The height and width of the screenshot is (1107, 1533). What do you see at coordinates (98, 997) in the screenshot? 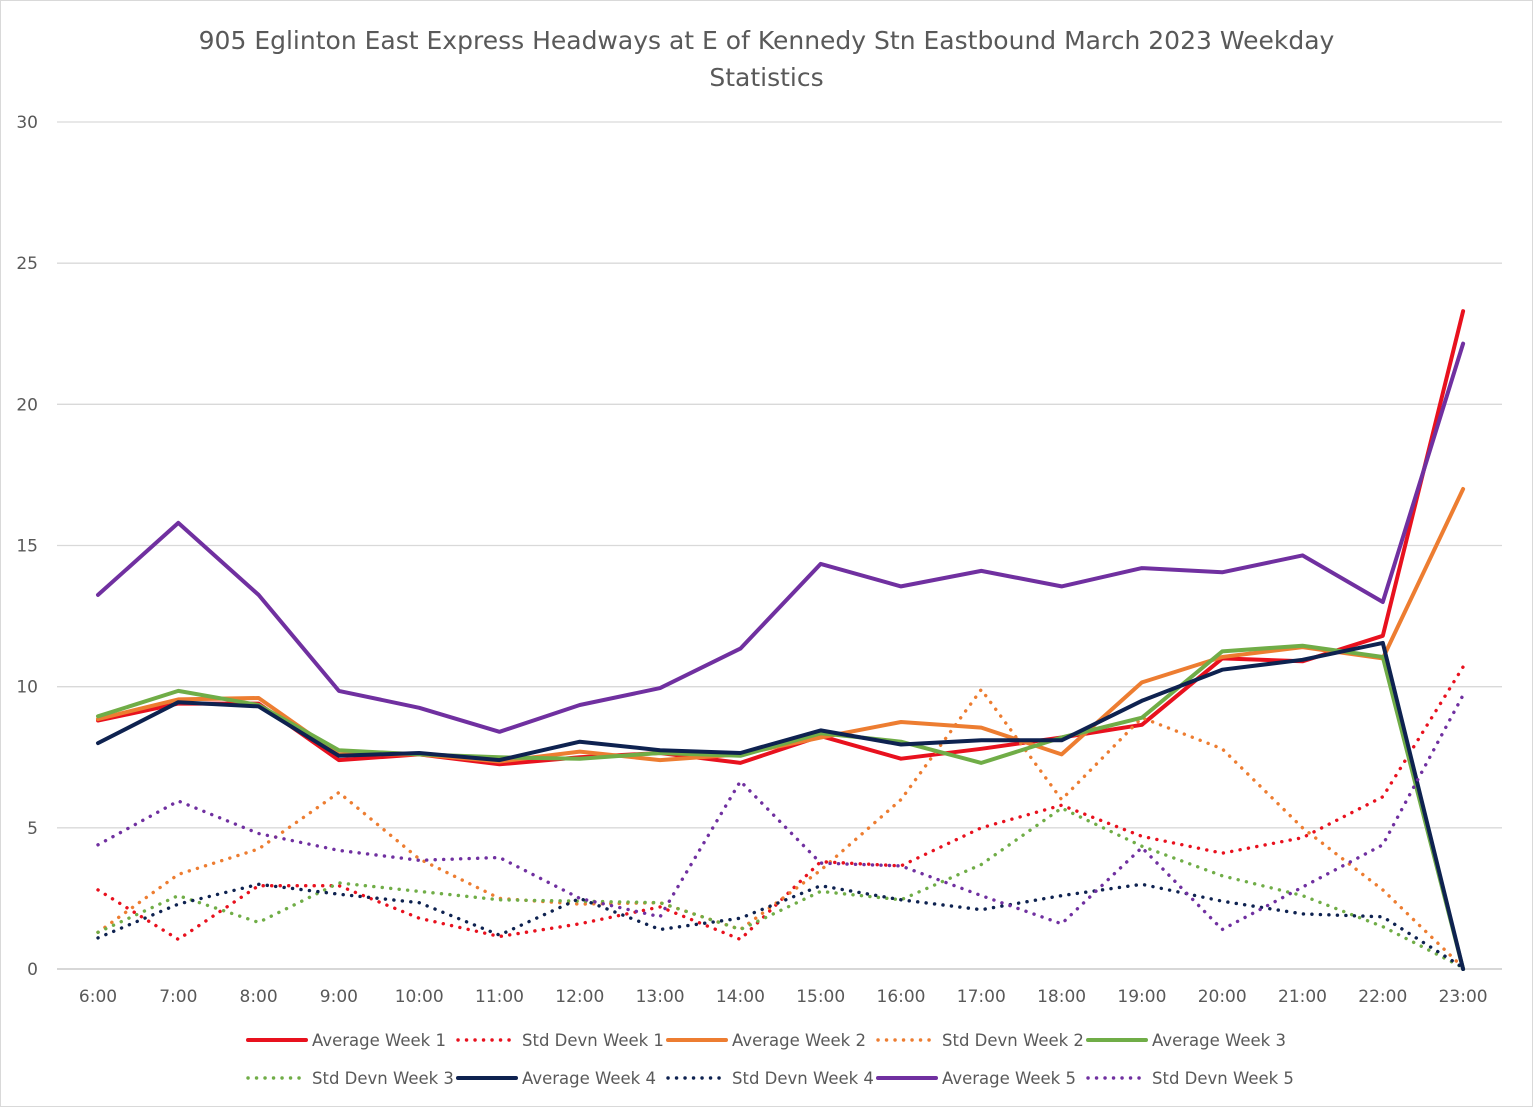
I see `x-tick-label: 6:00` at bounding box center [98, 997].